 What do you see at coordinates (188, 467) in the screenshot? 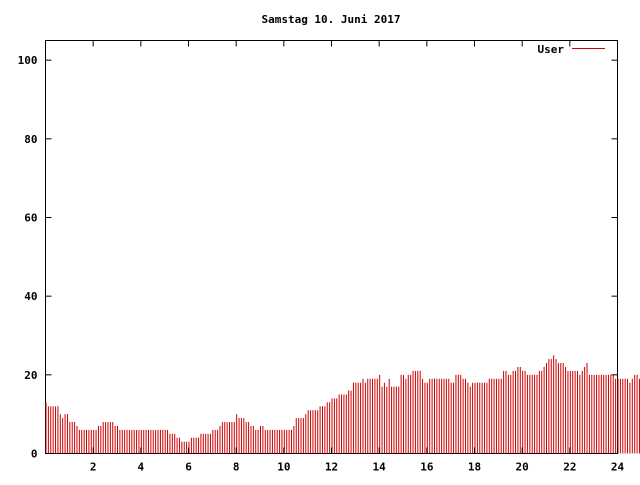
I see `x-tick-label: 6` at bounding box center [188, 467].